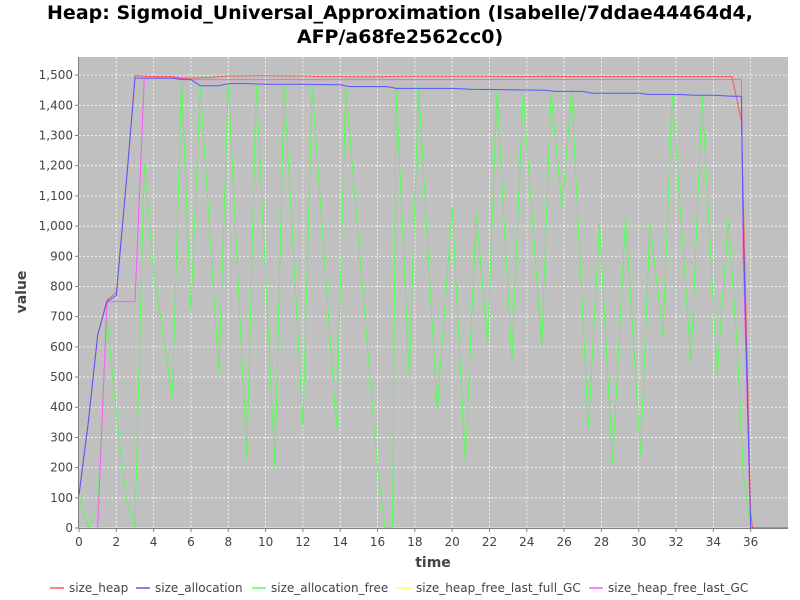 Image resolution: width=800 pixels, height=600 pixels. Describe the element at coordinates (61, 437) in the screenshot. I see `y-tick-label: 300` at that location.